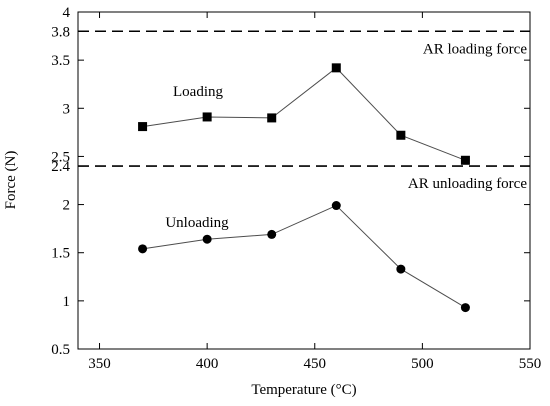 The height and width of the screenshot is (406, 550). Describe the element at coordinates (60, 167) in the screenshot. I see `y-tick-label-2-4: 2.4` at that location.